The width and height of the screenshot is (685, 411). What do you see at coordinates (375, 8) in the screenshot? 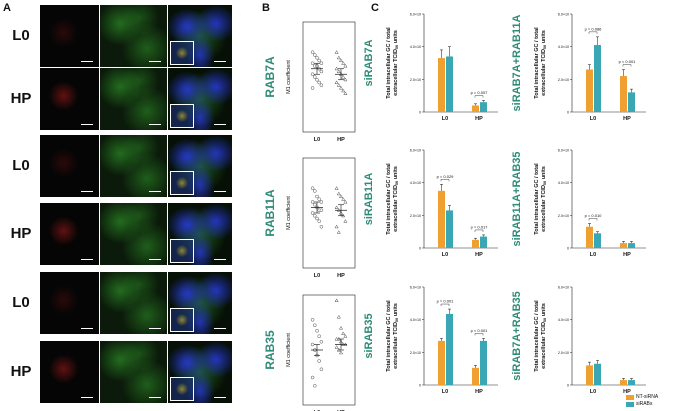
I see `panel-label-c: C` at bounding box center [375, 8].